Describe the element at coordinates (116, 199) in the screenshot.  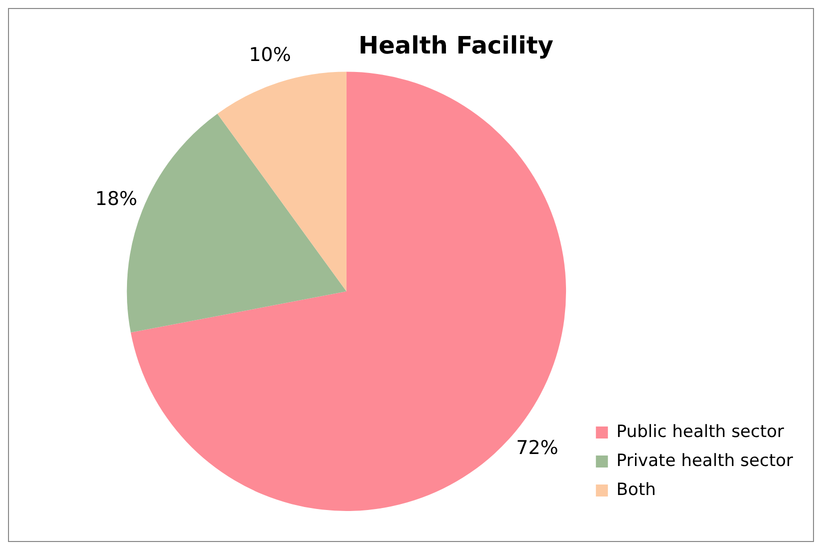
I see `data-label: 18%` at that location.